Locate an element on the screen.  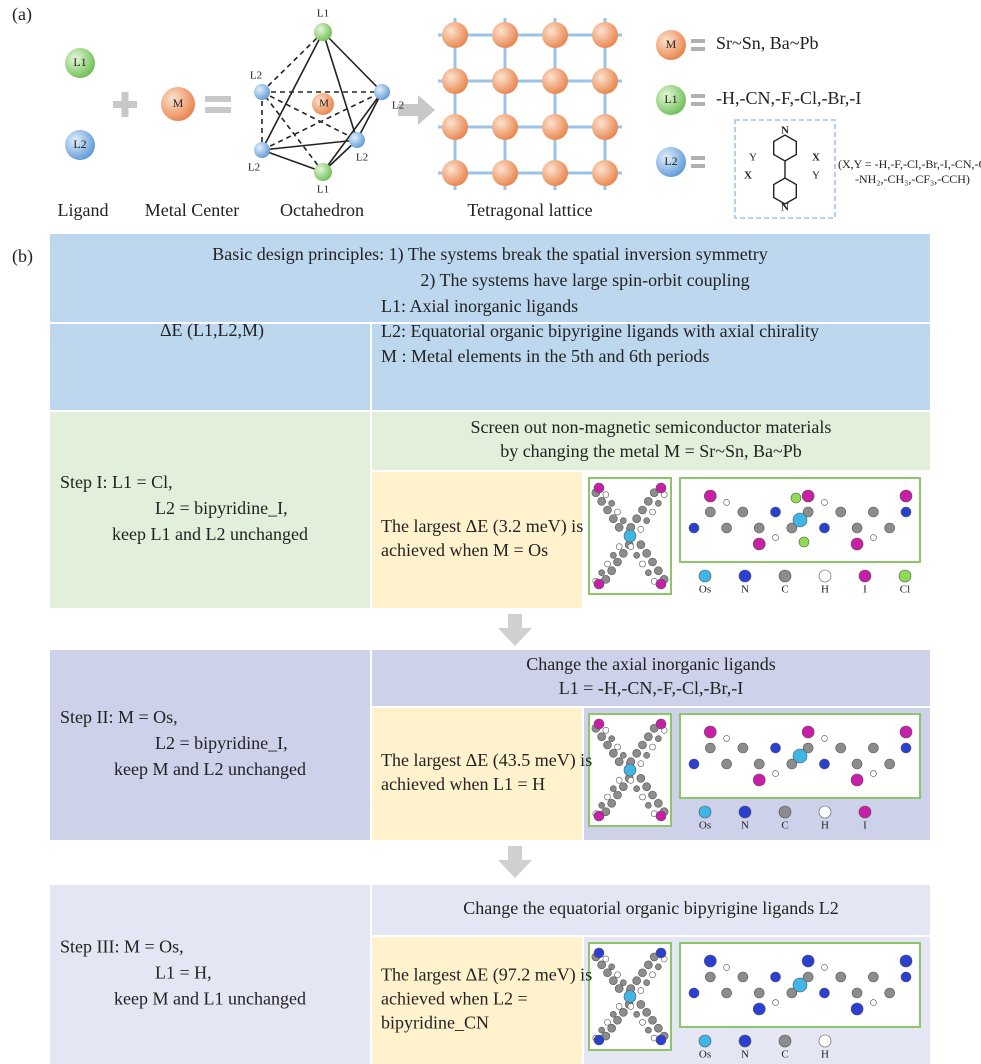
sphere-label: M is located at coordinates (178, 103).